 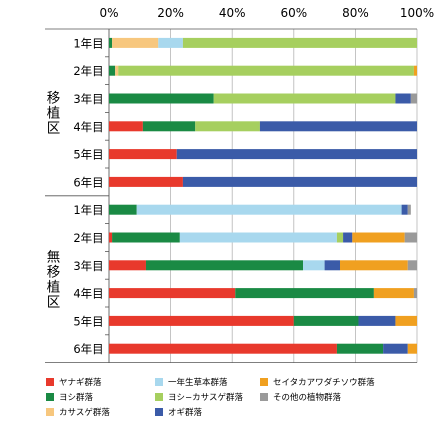 I want to click on legend-item: ヨシ−カサスゲ群落, so click(x=199, y=397).